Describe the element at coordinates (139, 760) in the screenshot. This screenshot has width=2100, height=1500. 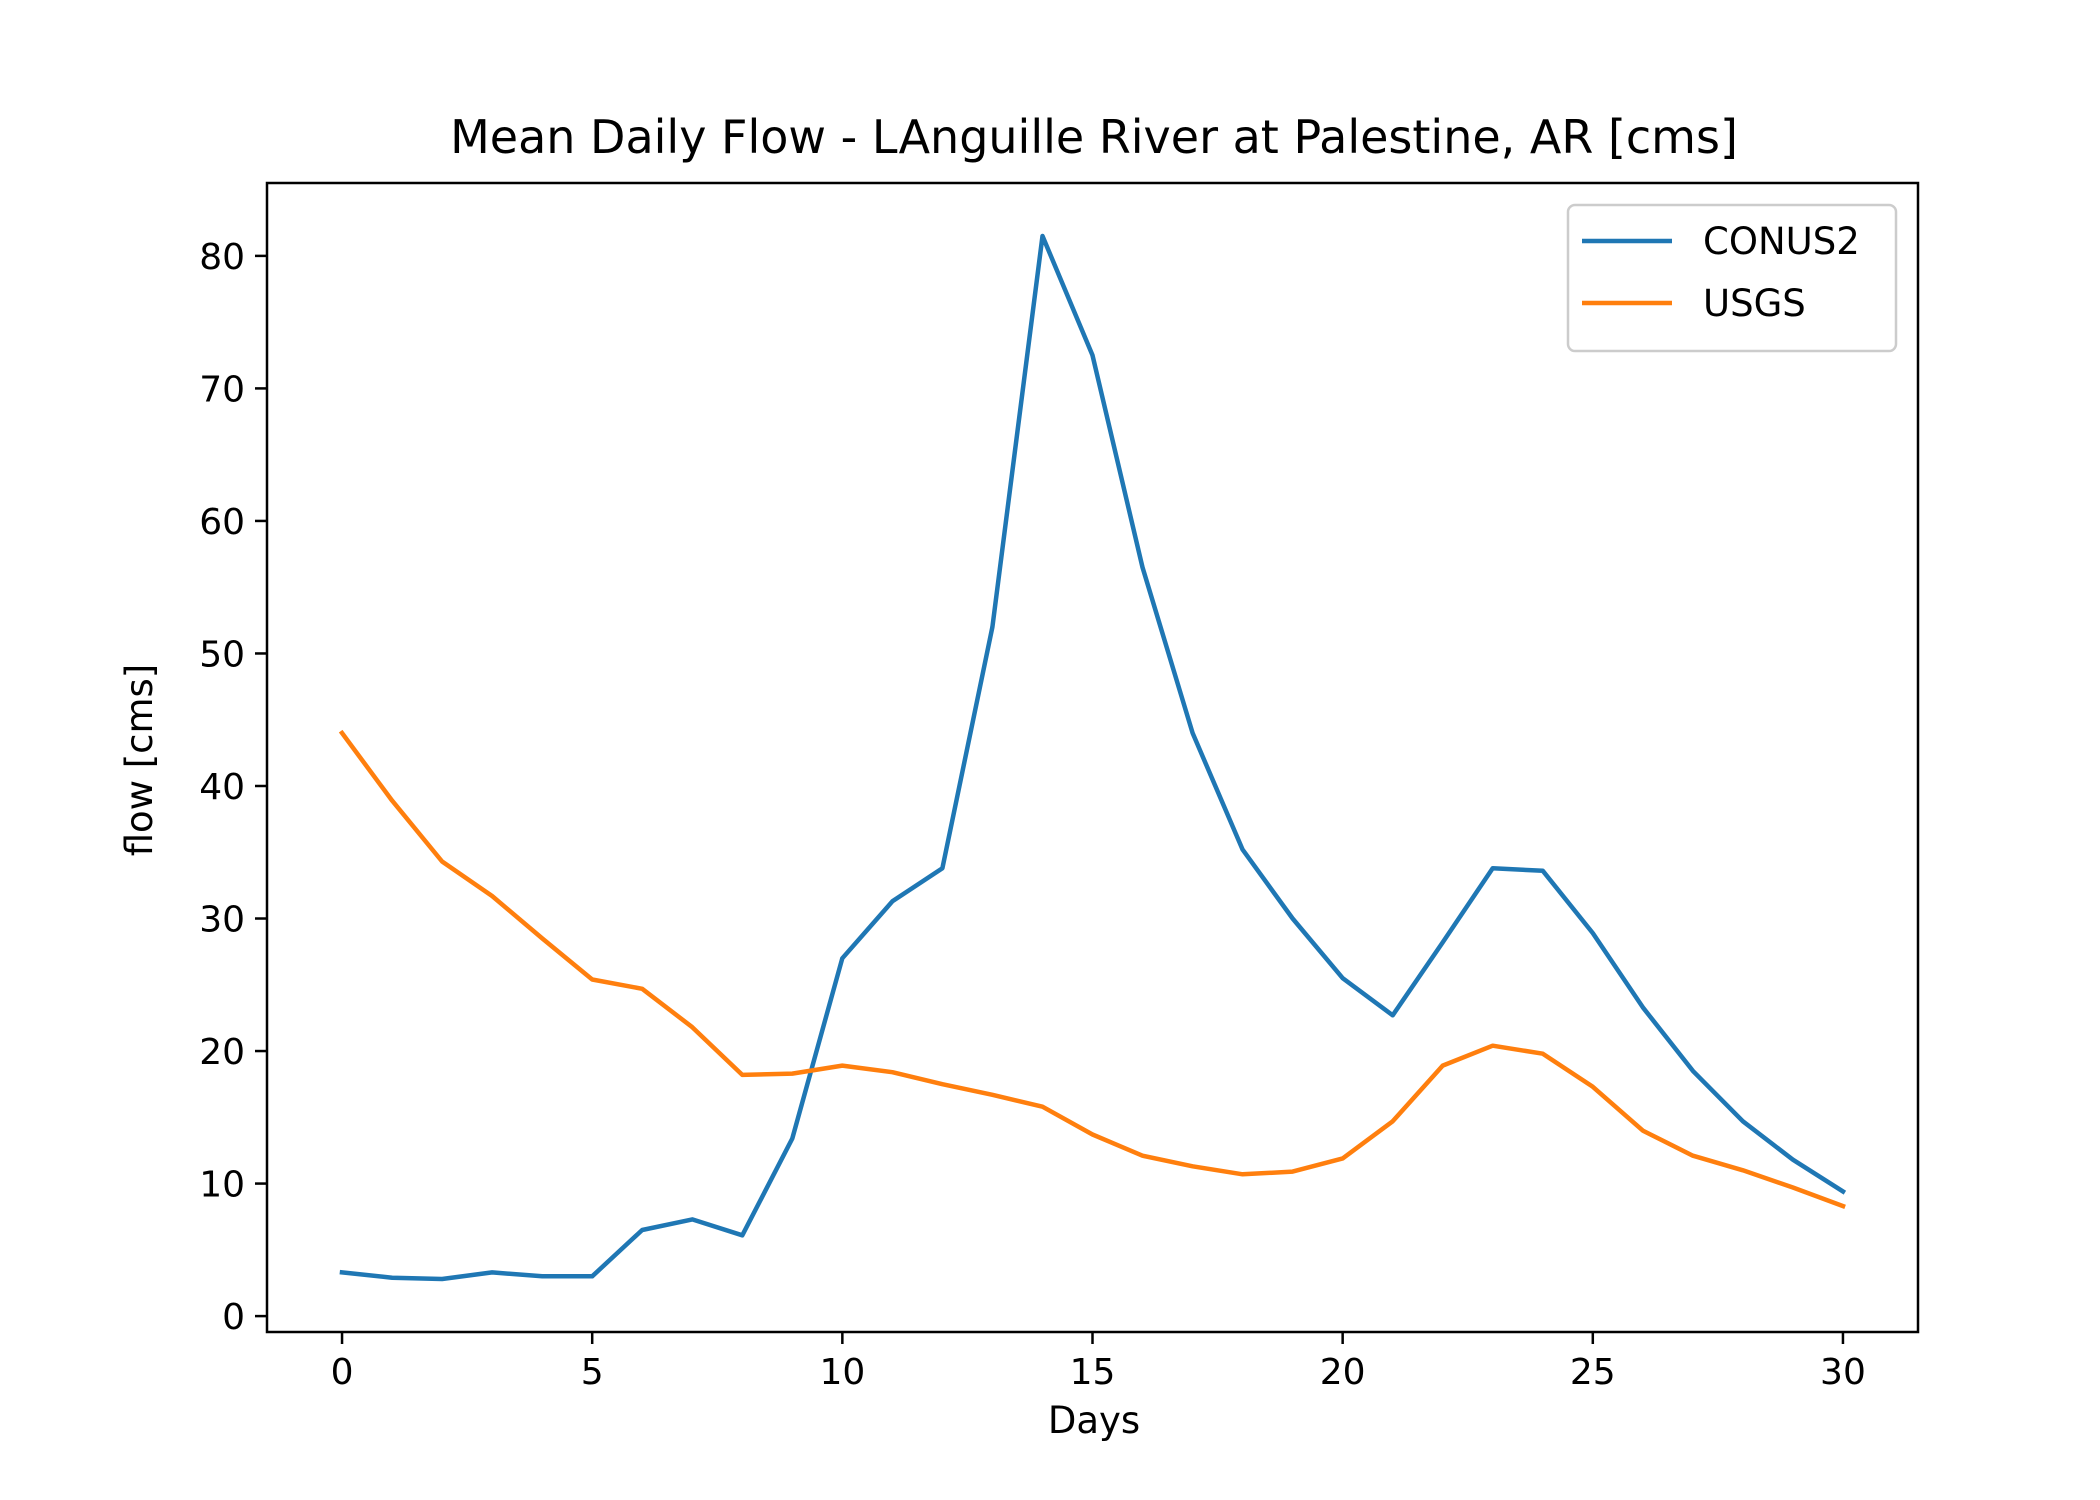
I see `y-axis-label: flow [cms]` at that location.